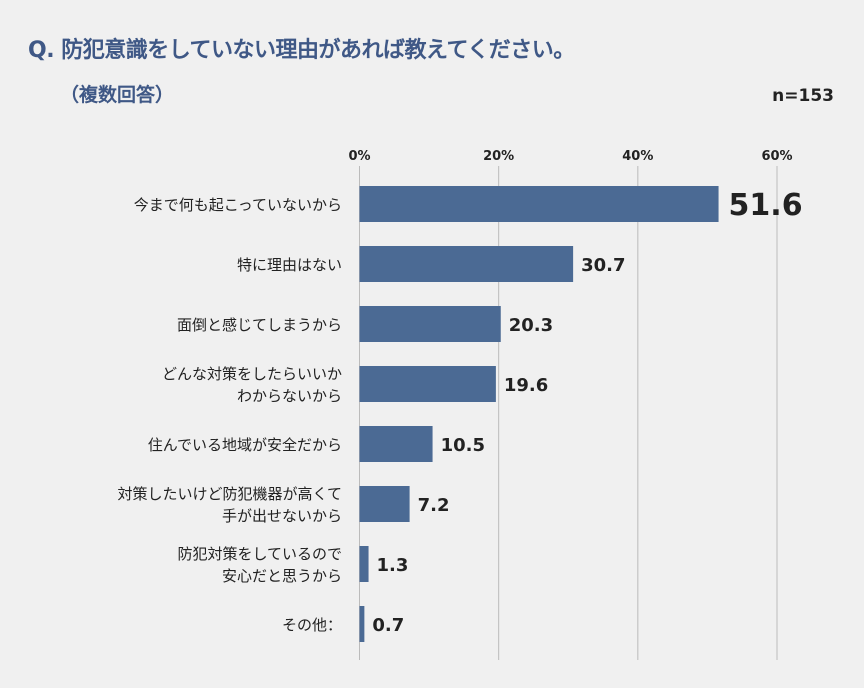 The height and width of the screenshot is (688, 864). What do you see at coordinates (245, 445) in the screenshot?
I see `category-label: 住んでいる地域が安全だから` at bounding box center [245, 445].